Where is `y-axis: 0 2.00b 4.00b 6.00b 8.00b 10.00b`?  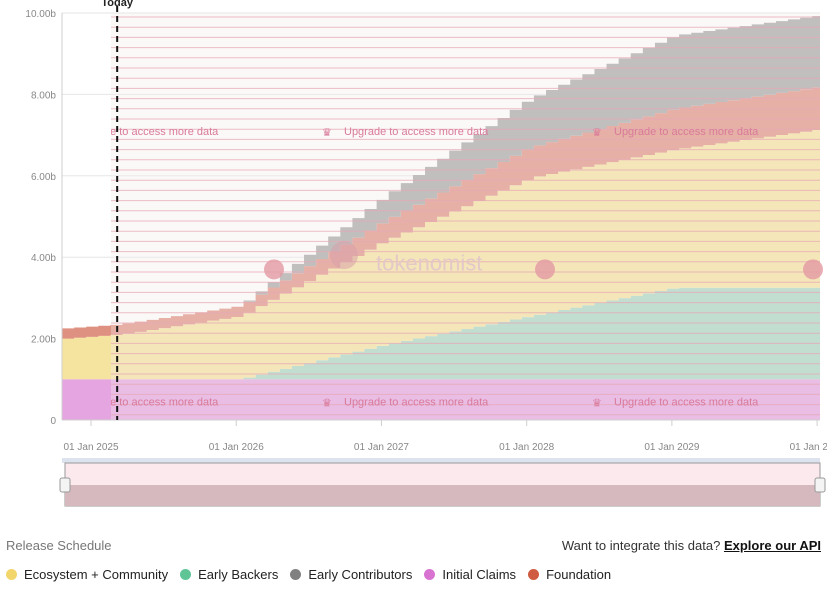 y-axis: 0 2.00b 4.00b 6.00b 8.00b 10.00b is located at coordinates (44, 218).